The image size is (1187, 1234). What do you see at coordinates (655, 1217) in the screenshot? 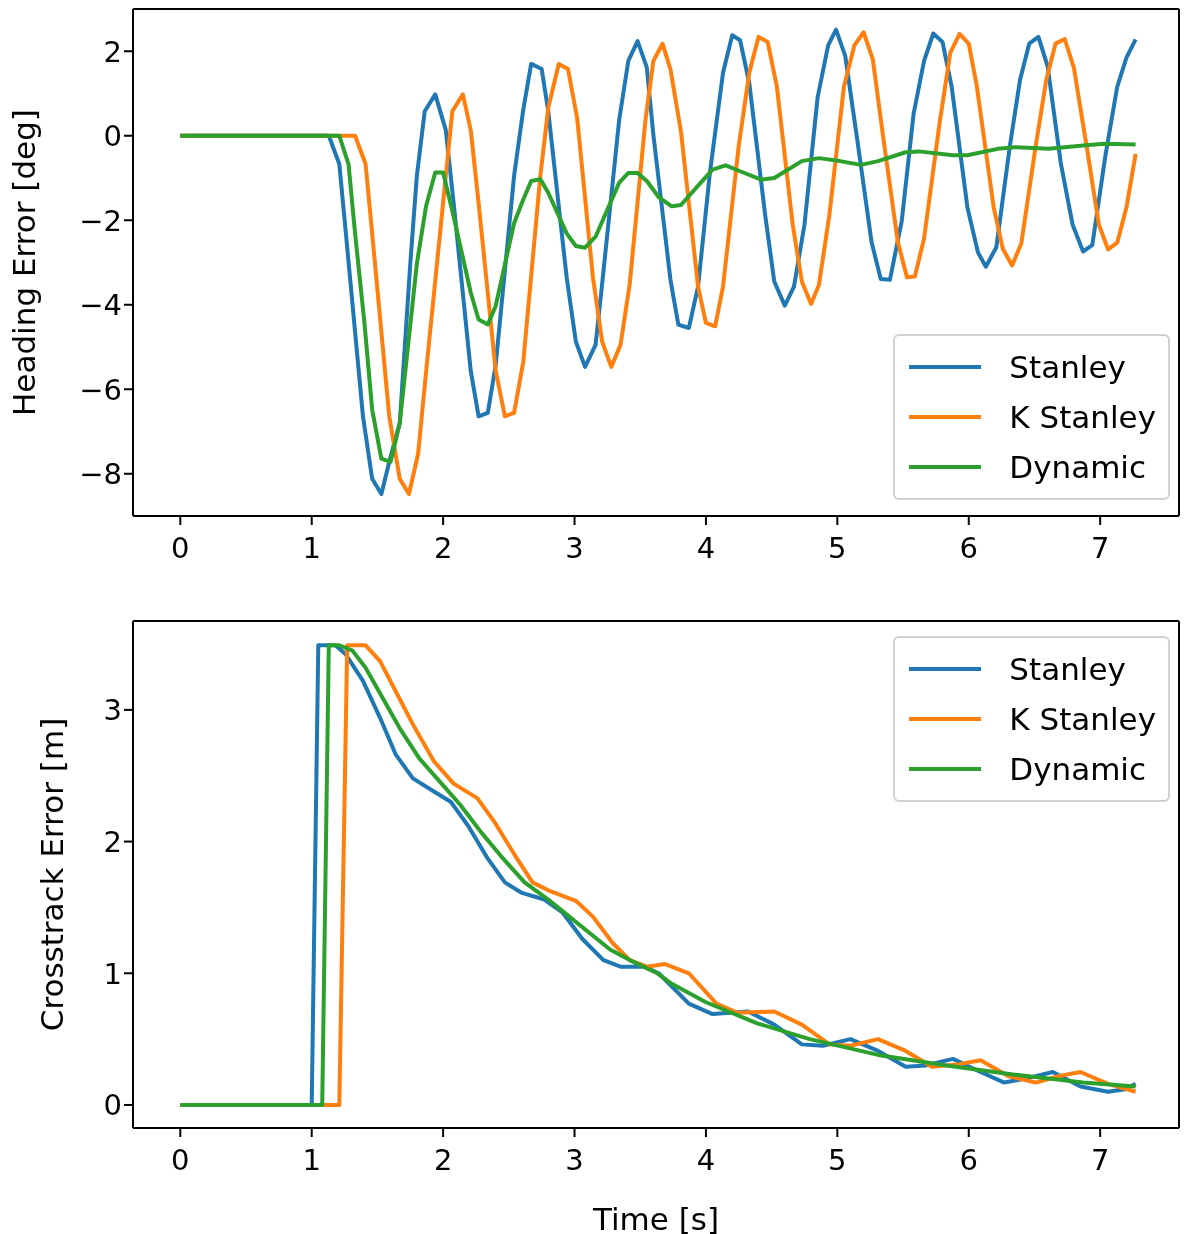
I see `x-axis-title: Time [s]` at bounding box center [655, 1217].